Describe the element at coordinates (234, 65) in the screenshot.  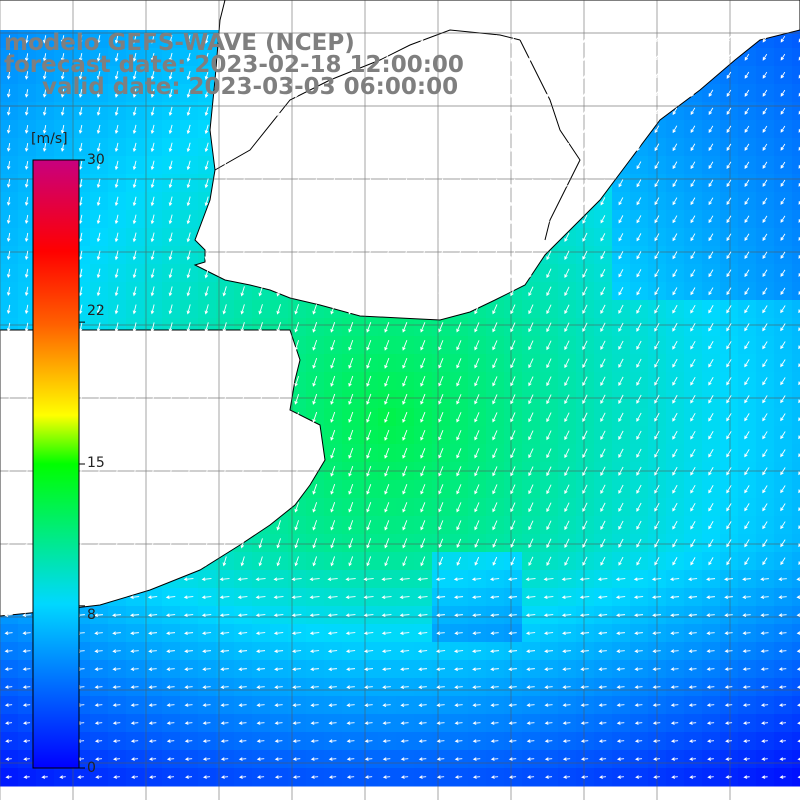
I see `forecast-date: forecast date: 2023-02-18 12:00:00` at that location.